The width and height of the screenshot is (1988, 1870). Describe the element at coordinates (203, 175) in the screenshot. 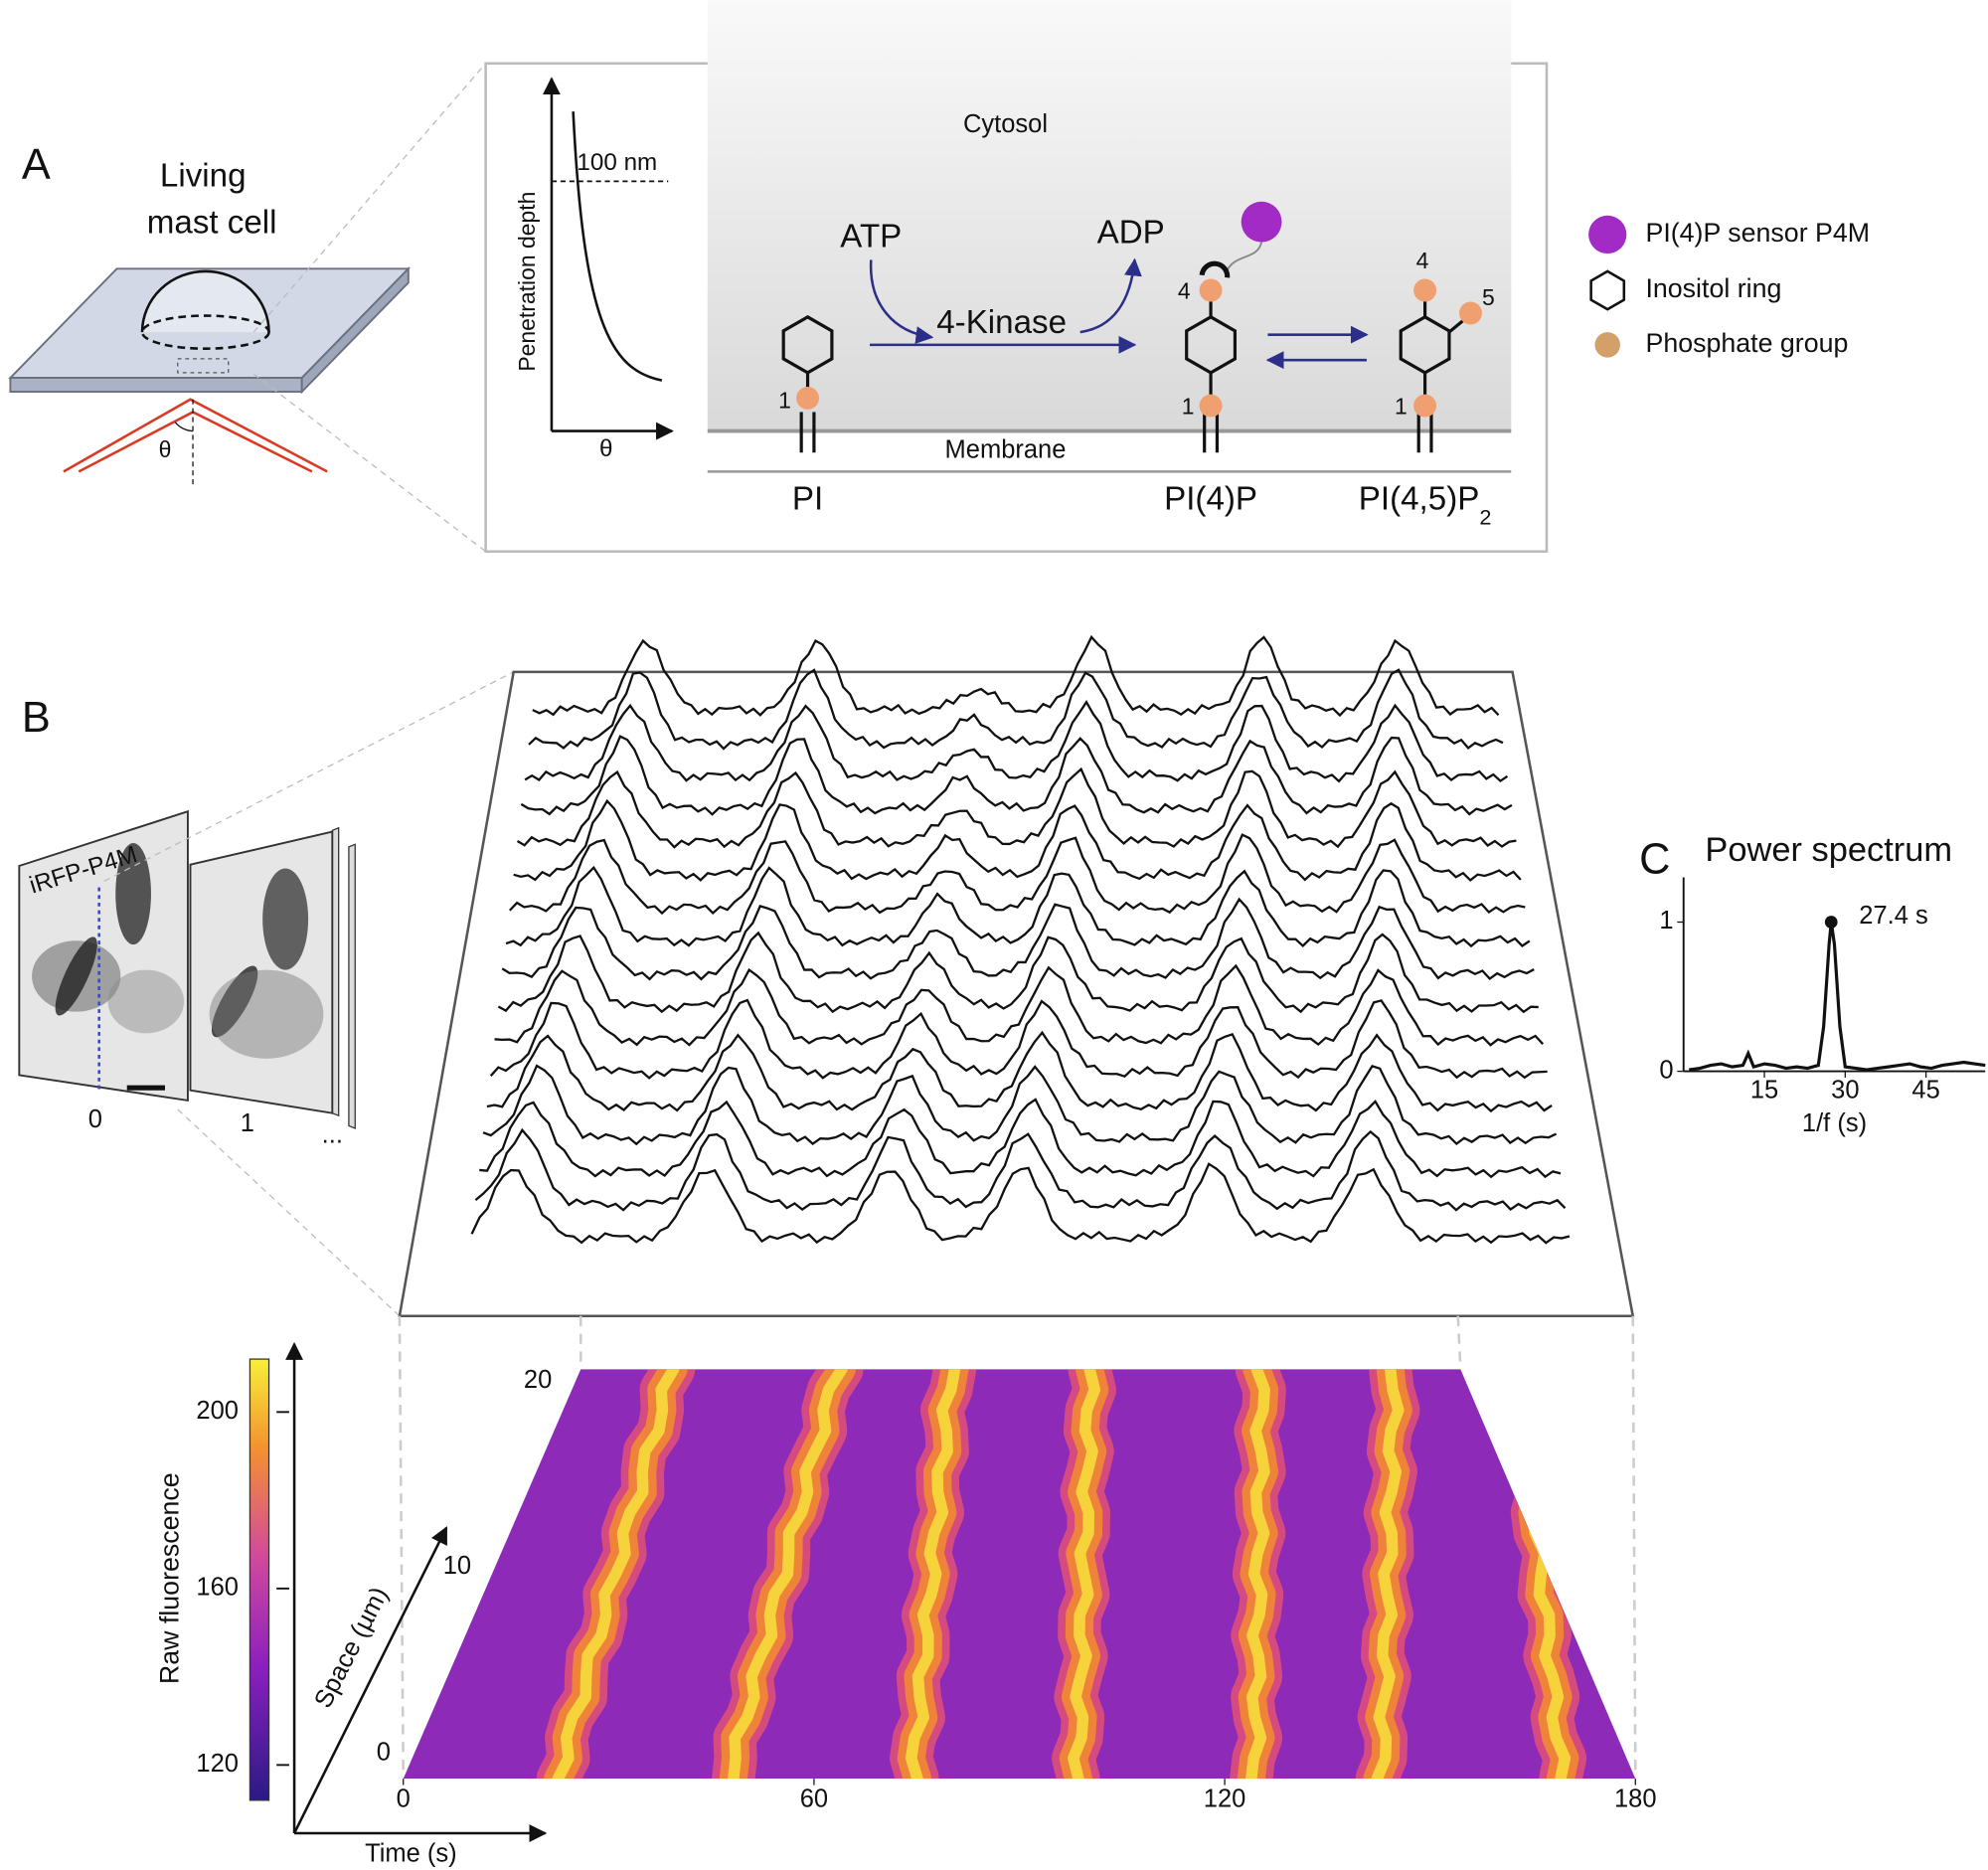

I see `cell-title: Living` at that location.